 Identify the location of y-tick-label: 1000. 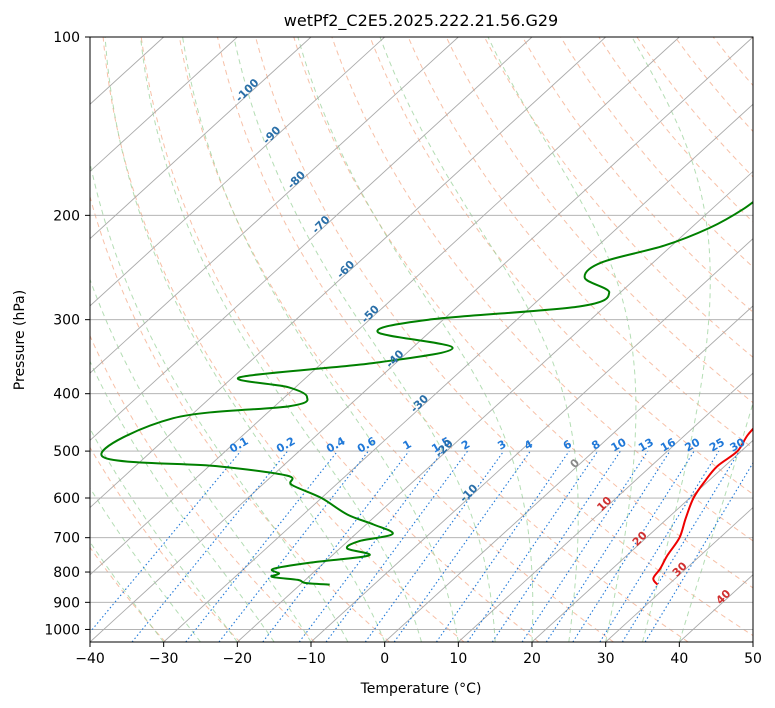
(62, 630).